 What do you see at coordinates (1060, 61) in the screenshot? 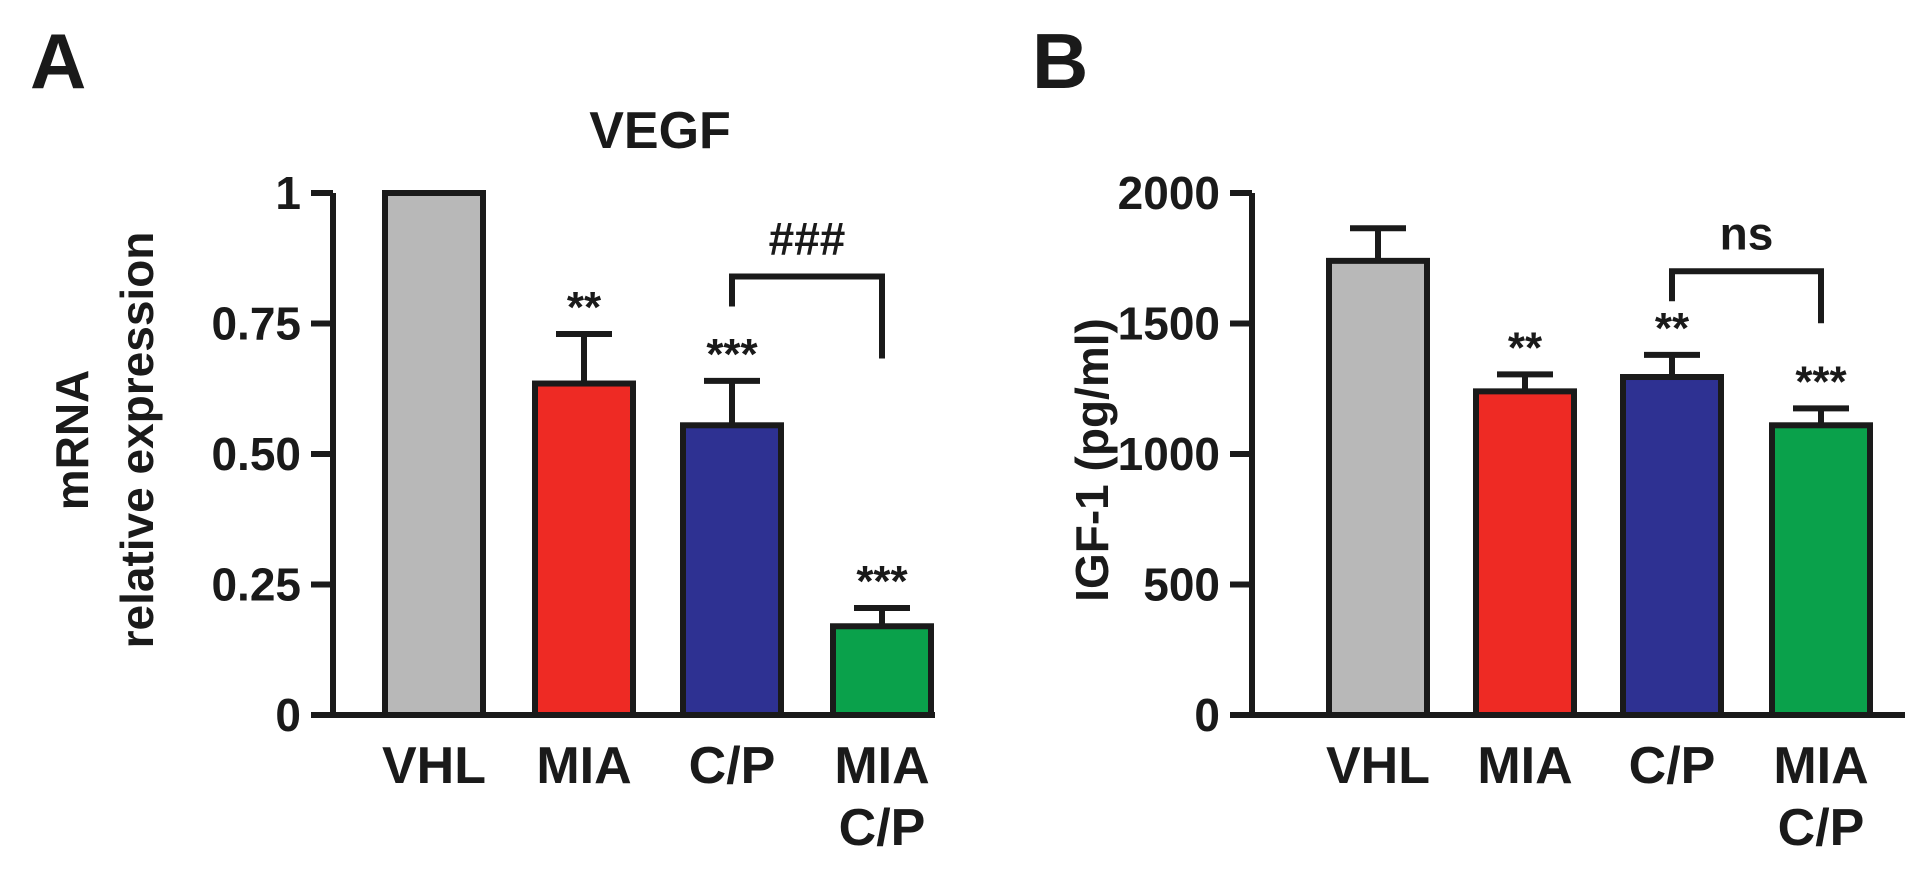
I see `panel-b-letter: B` at bounding box center [1060, 61].